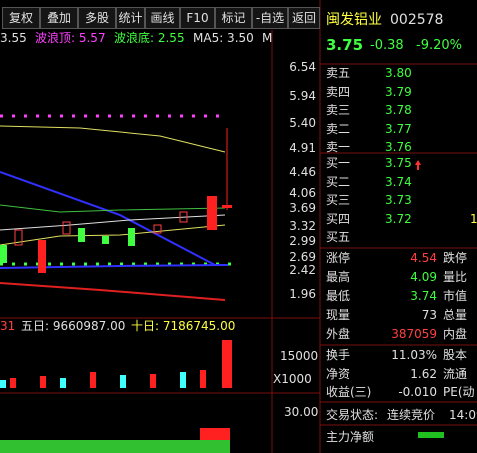  What do you see at coordinates (455, 355) in the screenshot?
I see `stat-label: 股本` at bounding box center [455, 355].